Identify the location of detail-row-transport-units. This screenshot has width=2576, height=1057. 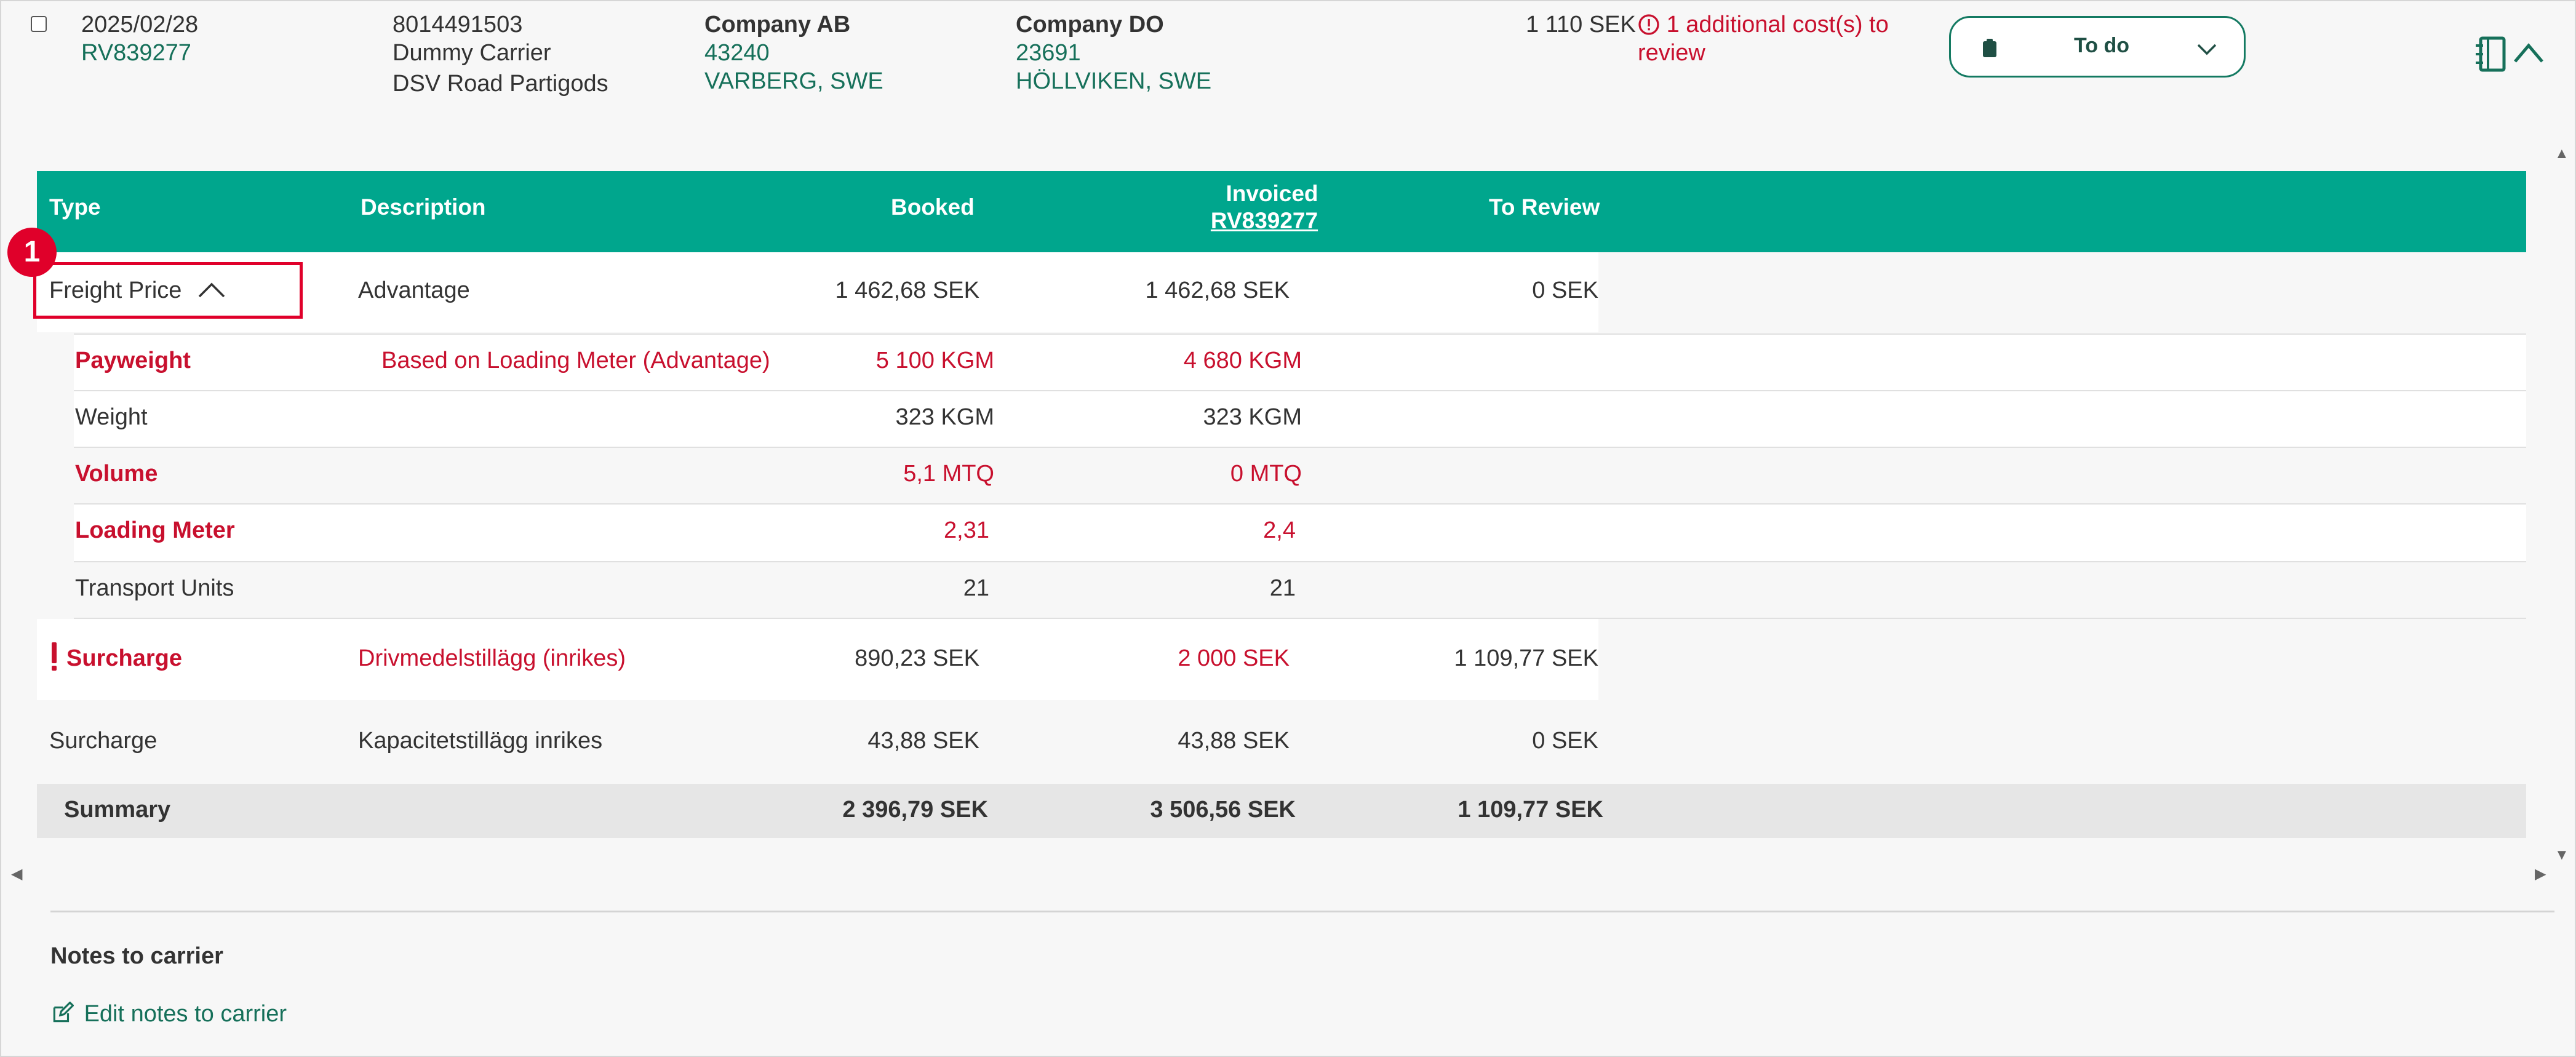
(1300, 590).